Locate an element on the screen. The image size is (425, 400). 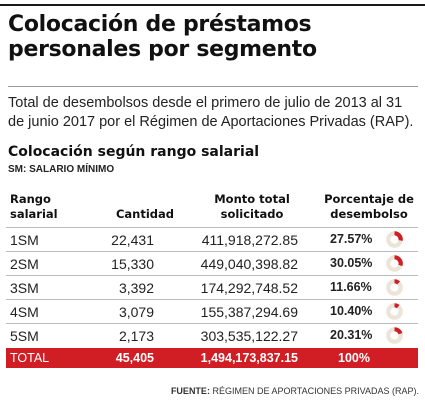
cell-rango: 5SM is located at coordinates (40, 335).